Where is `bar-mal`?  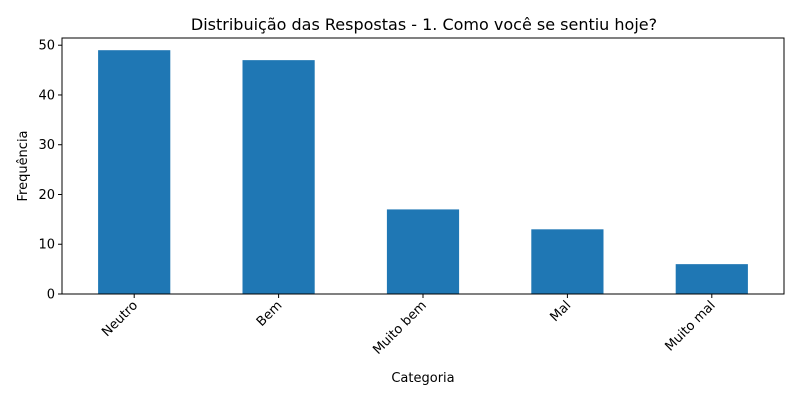
bar-mal is located at coordinates (567, 261).